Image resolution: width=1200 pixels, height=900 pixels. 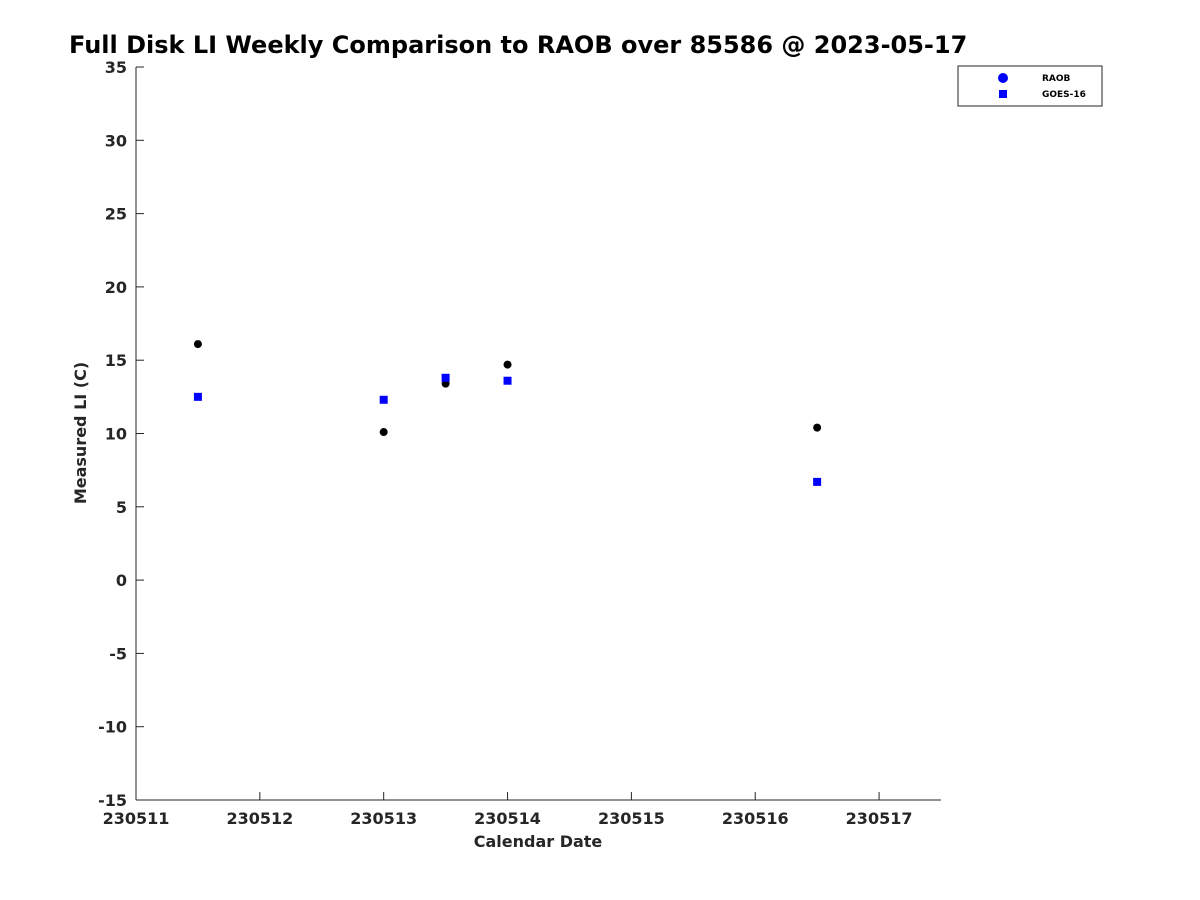 I want to click on x-tick-label: 230514, so click(x=507, y=818).